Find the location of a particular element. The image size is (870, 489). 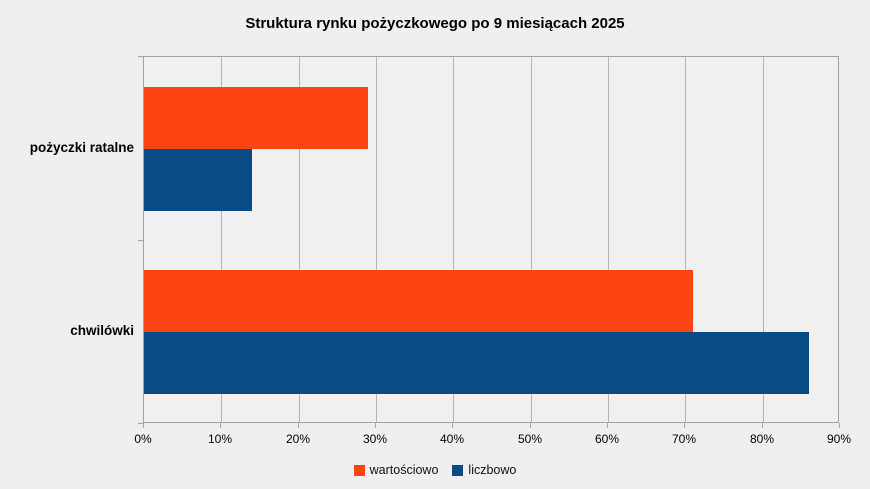

legend-item-liczbowo: liczbowo is located at coordinates (484, 470).